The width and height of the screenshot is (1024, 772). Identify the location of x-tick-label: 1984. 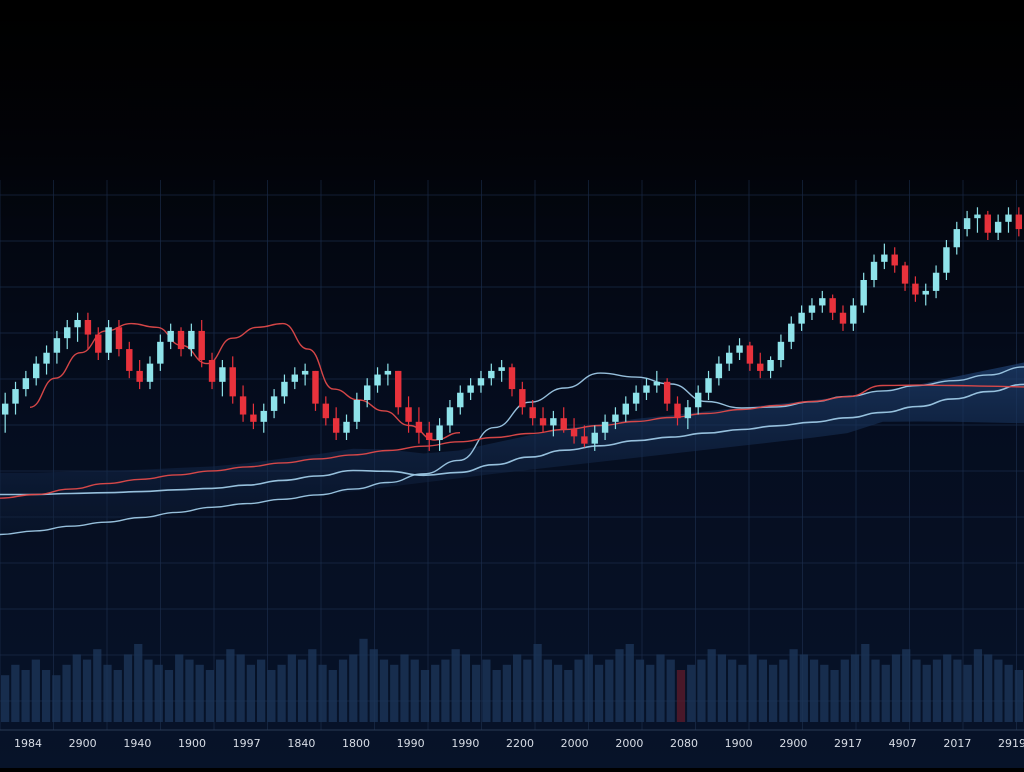
(28, 743).